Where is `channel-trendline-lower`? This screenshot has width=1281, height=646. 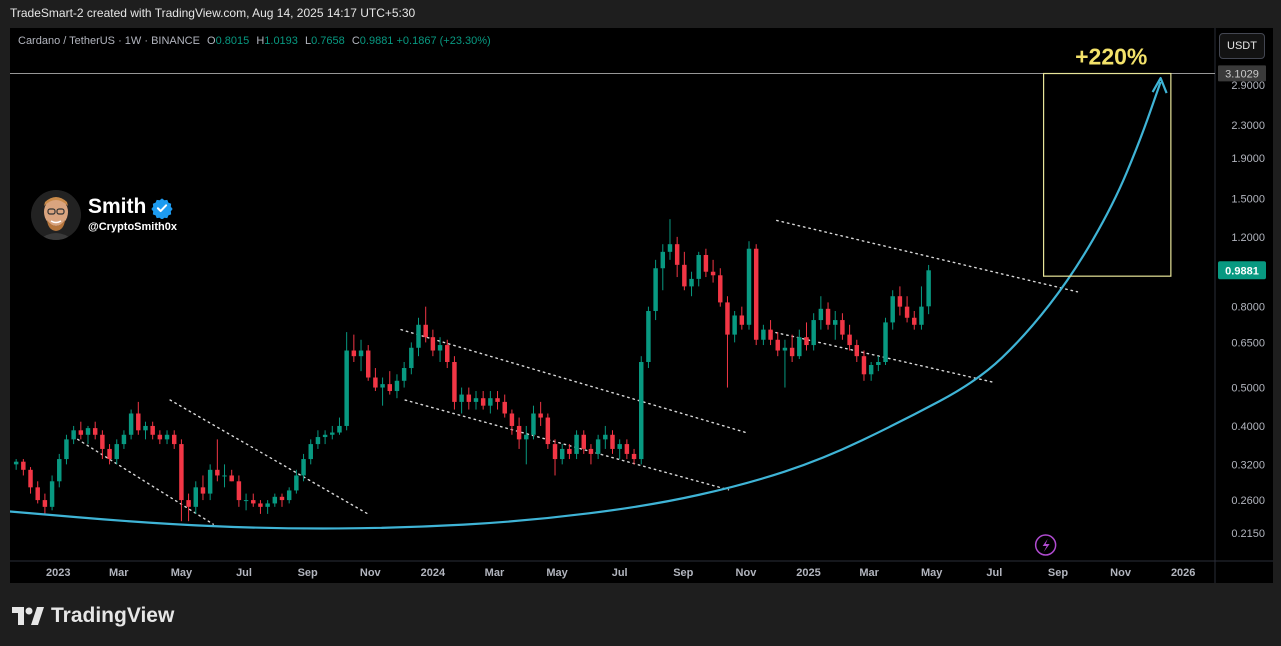 channel-trendline-lower is located at coordinates (882, 357).